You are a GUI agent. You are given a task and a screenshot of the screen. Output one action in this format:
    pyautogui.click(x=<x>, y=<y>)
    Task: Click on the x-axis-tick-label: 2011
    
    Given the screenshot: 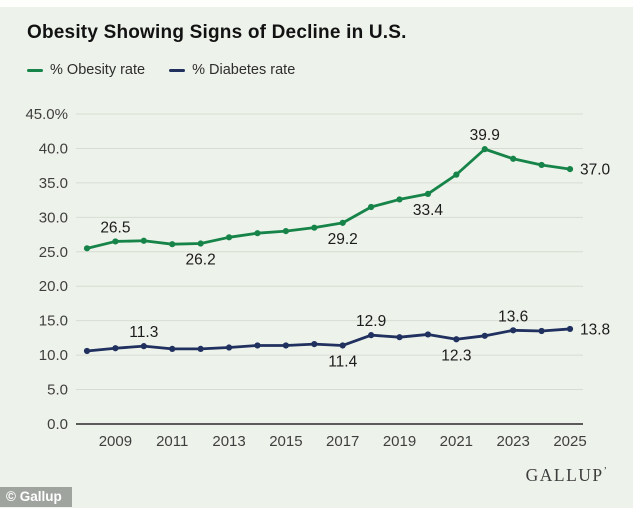 What is the action you would take?
    pyautogui.click(x=172, y=441)
    